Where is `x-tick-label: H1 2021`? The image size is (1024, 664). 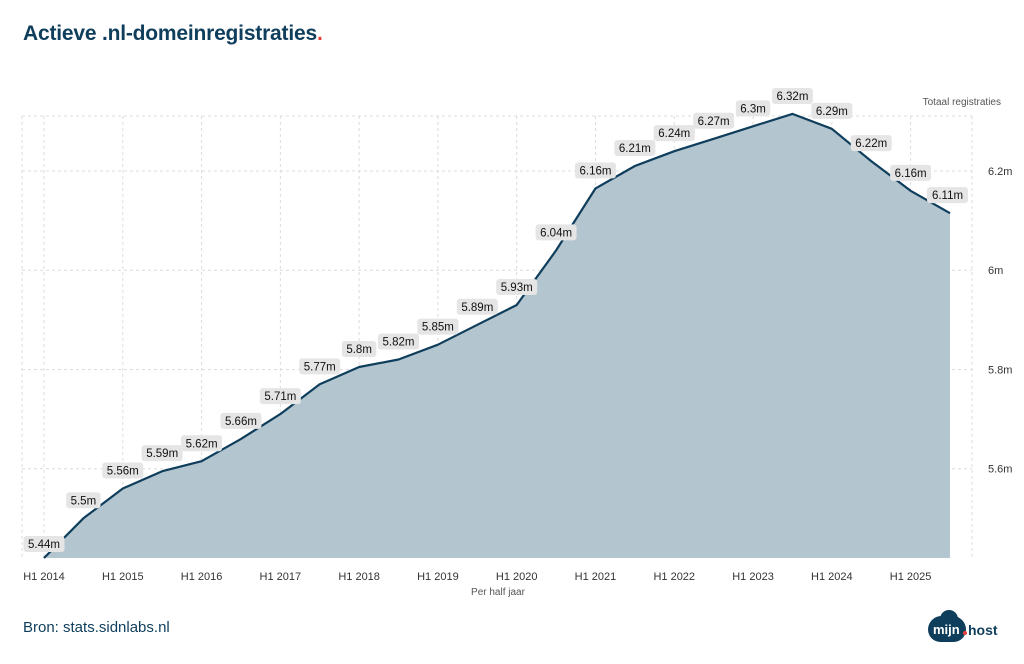
x-tick-label: H1 2021 is located at coordinates (596, 577).